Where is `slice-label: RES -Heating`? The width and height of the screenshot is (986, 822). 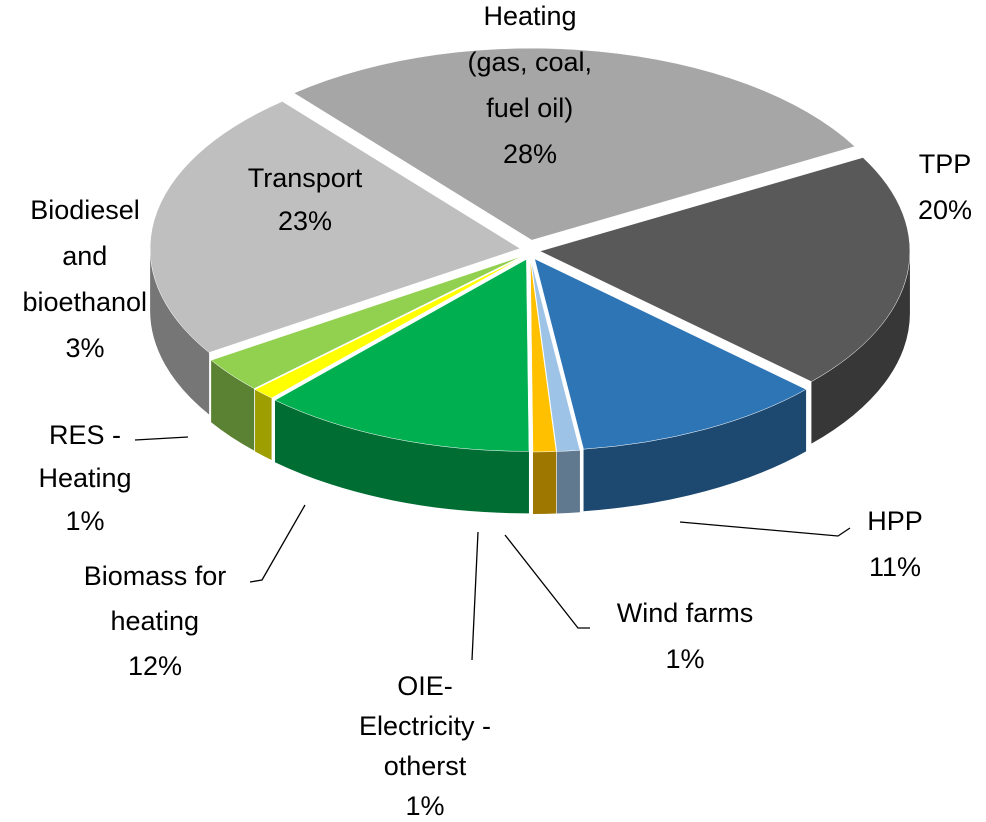
slice-label: RES -Heating is located at coordinates (84, 456).